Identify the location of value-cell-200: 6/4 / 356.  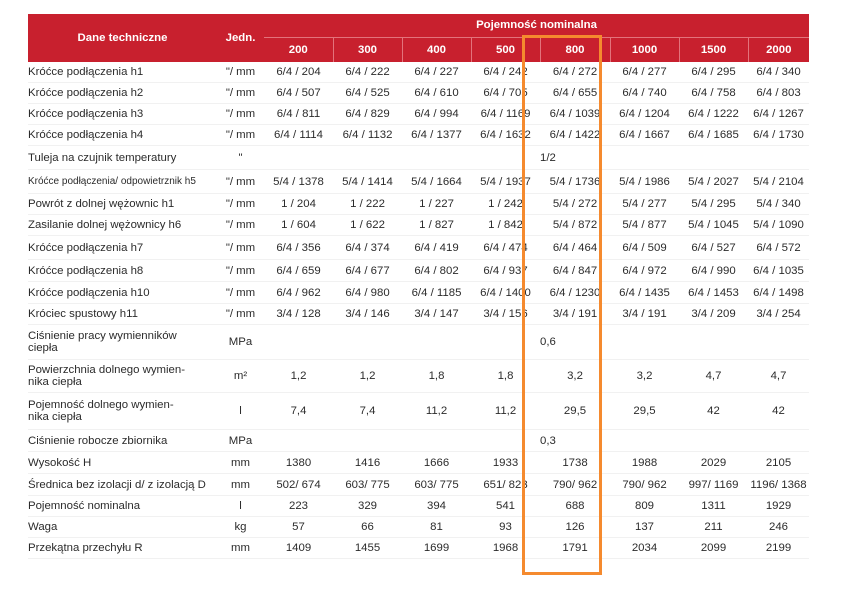
(298, 247).